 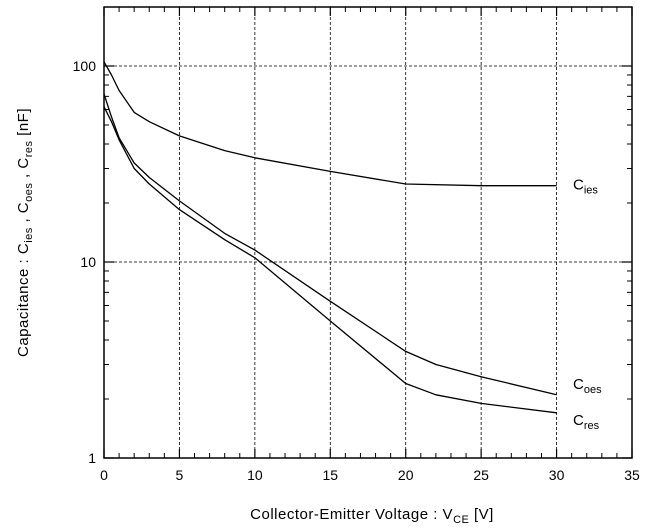 I want to click on x-tick-label: 30, so click(x=557, y=475).